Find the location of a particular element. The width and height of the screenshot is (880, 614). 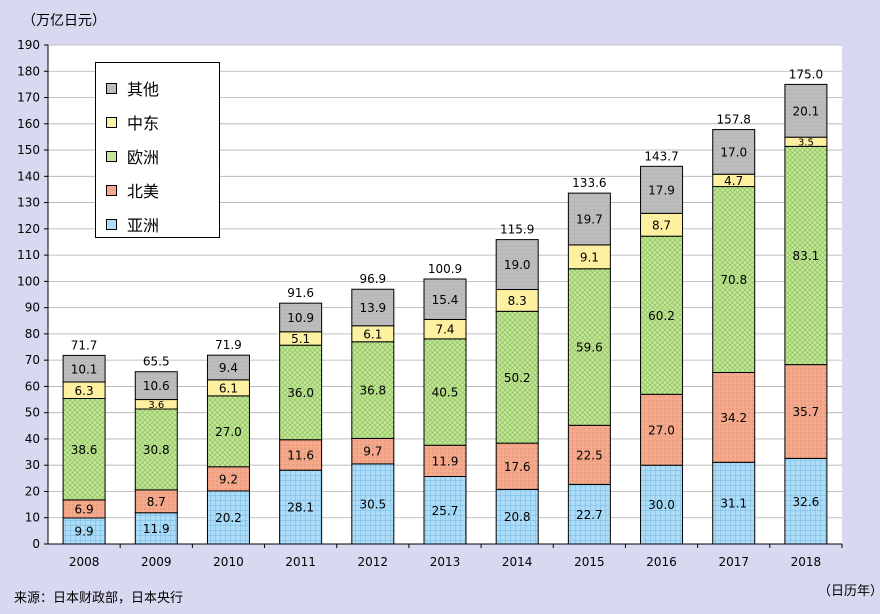

data-label-asia: 11.9 is located at coordinates (156, 529).